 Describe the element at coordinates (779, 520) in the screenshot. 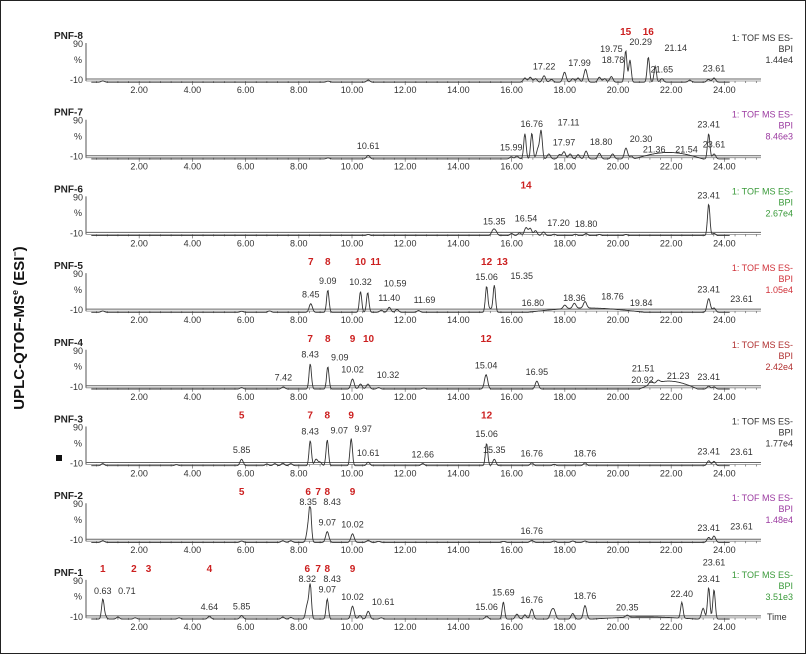

I see `intensity-scale: 1.48e4` at that location.